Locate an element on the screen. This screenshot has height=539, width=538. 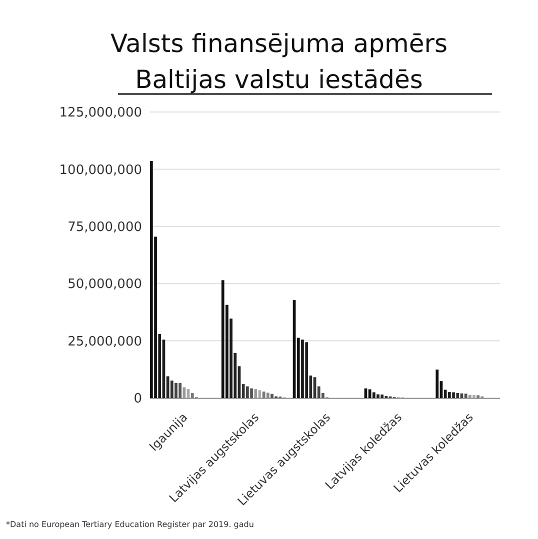
y-tick-label: 50,000,000 is located at coordinates (105, 284).